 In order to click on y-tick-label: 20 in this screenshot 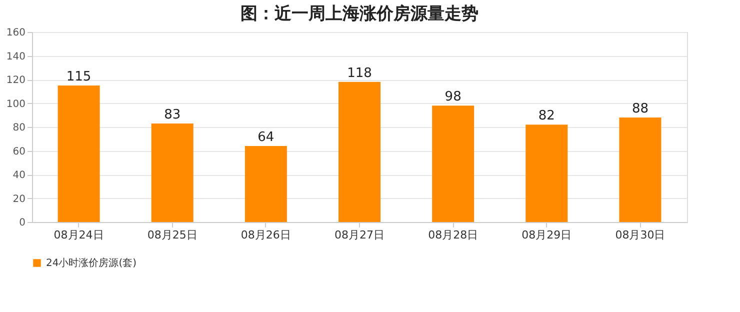, I will do `click(19, 199)`.